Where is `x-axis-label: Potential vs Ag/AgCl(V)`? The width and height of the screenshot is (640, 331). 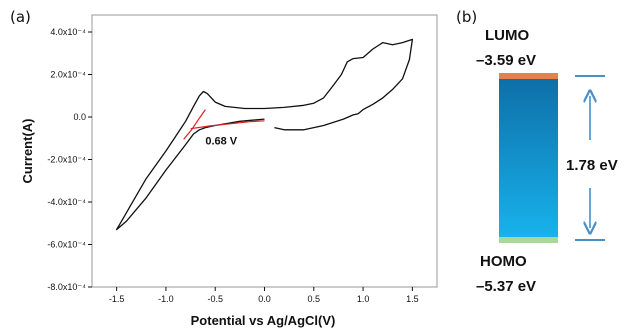 x-axis-label: Potential vs Ag/AgCl(V) is located at coordinates (263, 320).